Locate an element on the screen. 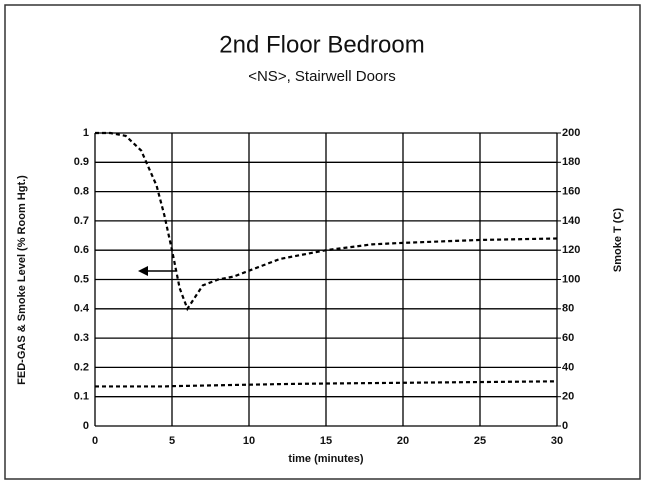  x-axis-label: time (minutes) is located at coordinates (326, 459).